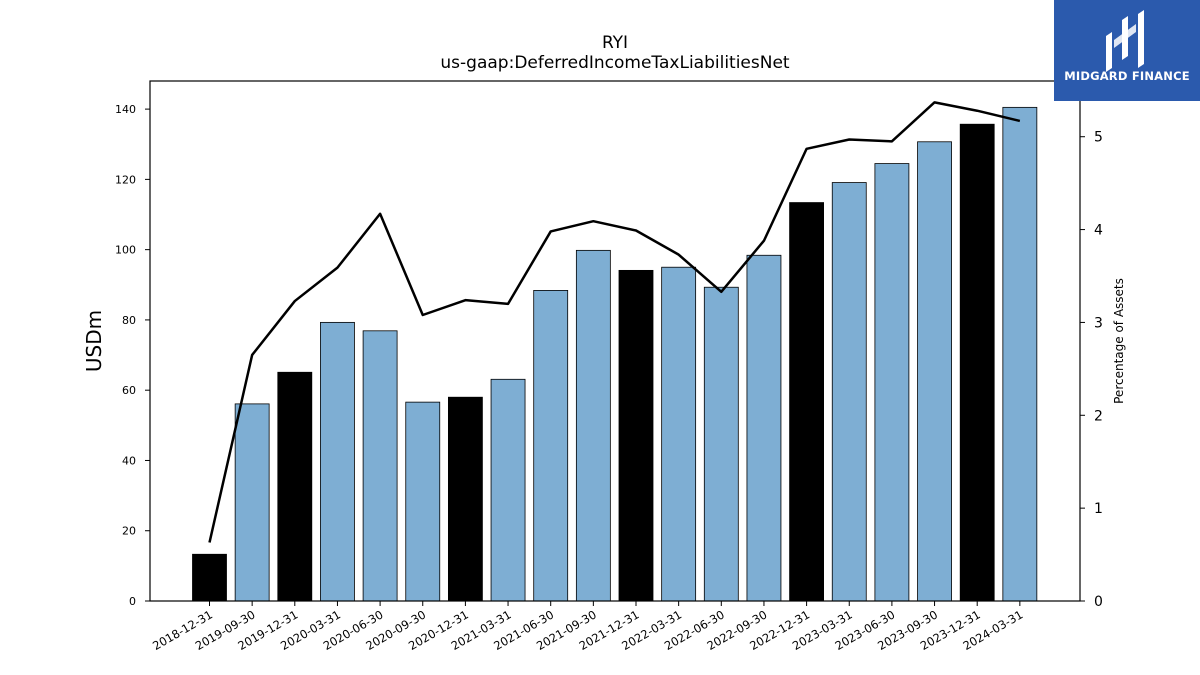 The height and width of the screenshot is (675, 1200). What do you see at coordinates (129, 460) in the screenshot?
I see `y-tick-label: 40` at bounding box center [129, 460].